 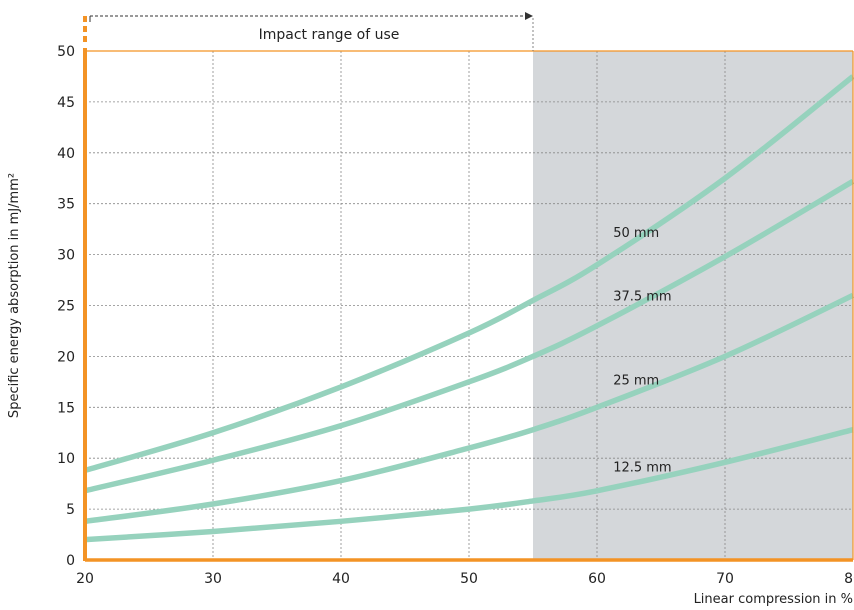 What do you see at coordinates (529, 16) in the screenshot?
I see `impact-range-arrow` at bounding box center [529, 16].